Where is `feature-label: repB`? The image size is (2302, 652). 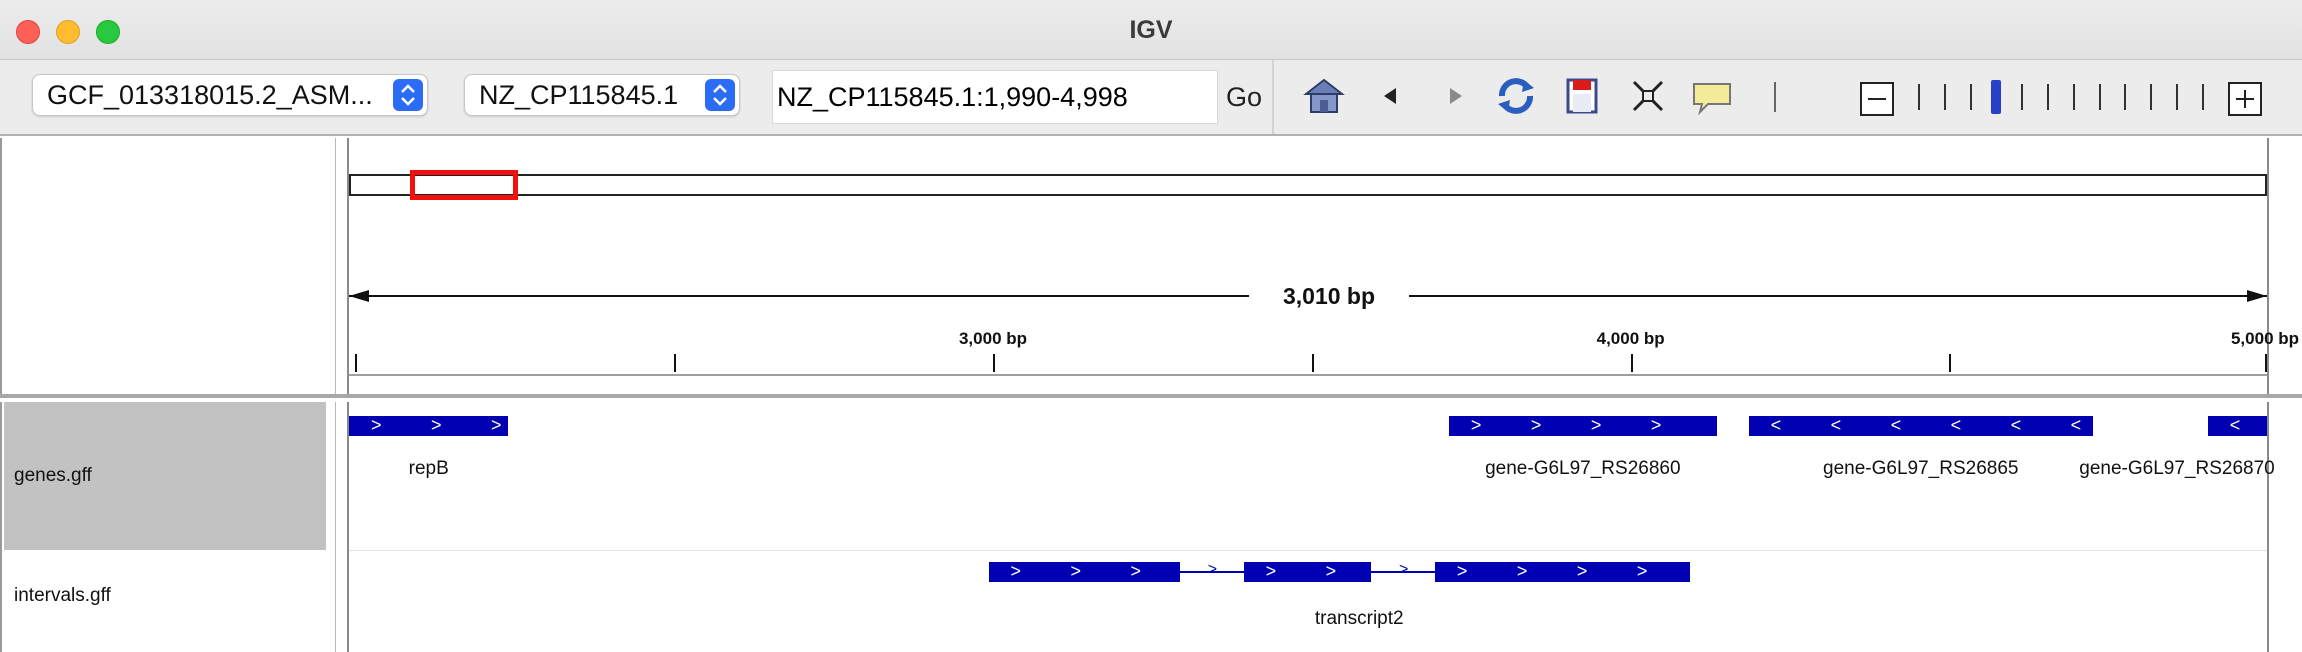 feature-label: repB is located at coordinates (428, 468).